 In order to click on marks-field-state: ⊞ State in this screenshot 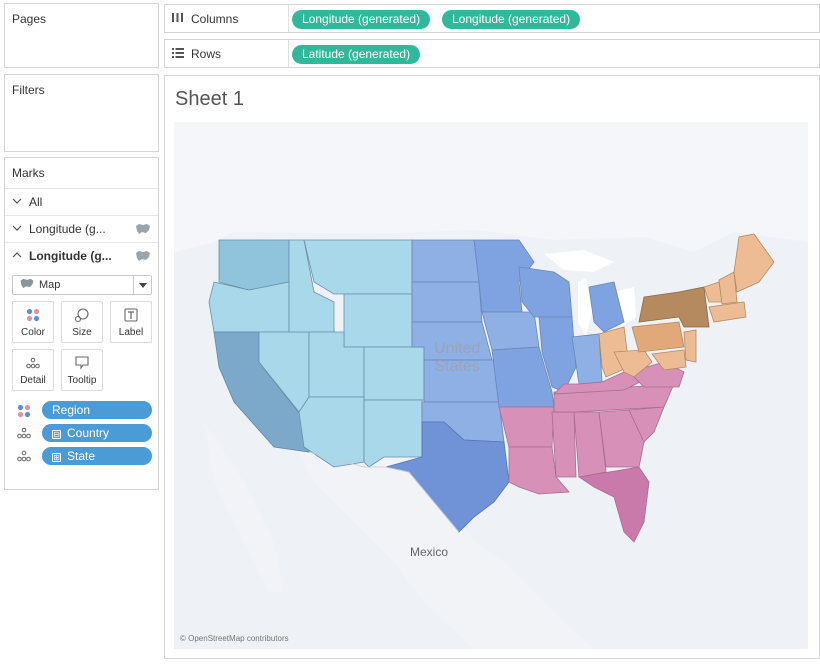, I will do `click(85, 456)`.